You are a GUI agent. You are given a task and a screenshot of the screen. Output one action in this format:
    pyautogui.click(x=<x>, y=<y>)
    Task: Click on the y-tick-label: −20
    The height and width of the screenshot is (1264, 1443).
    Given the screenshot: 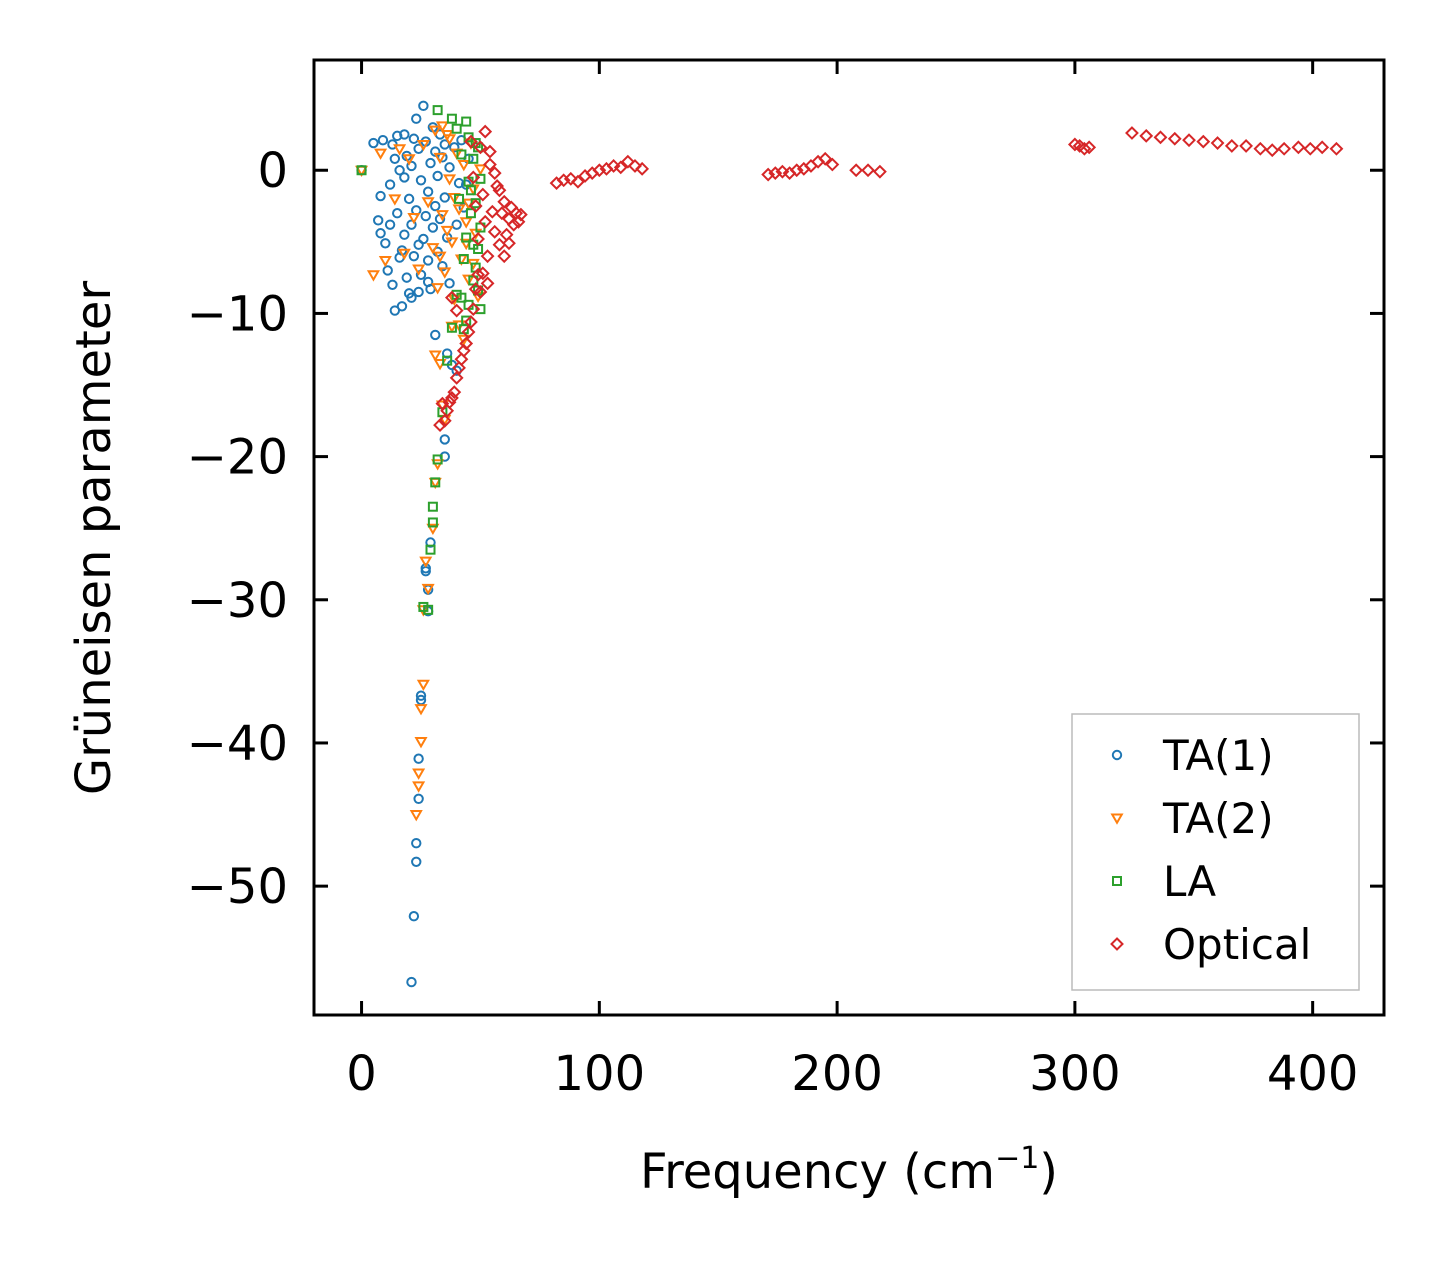 What is the action you would take?
    pyautogui.click(x=237, y=458)
    